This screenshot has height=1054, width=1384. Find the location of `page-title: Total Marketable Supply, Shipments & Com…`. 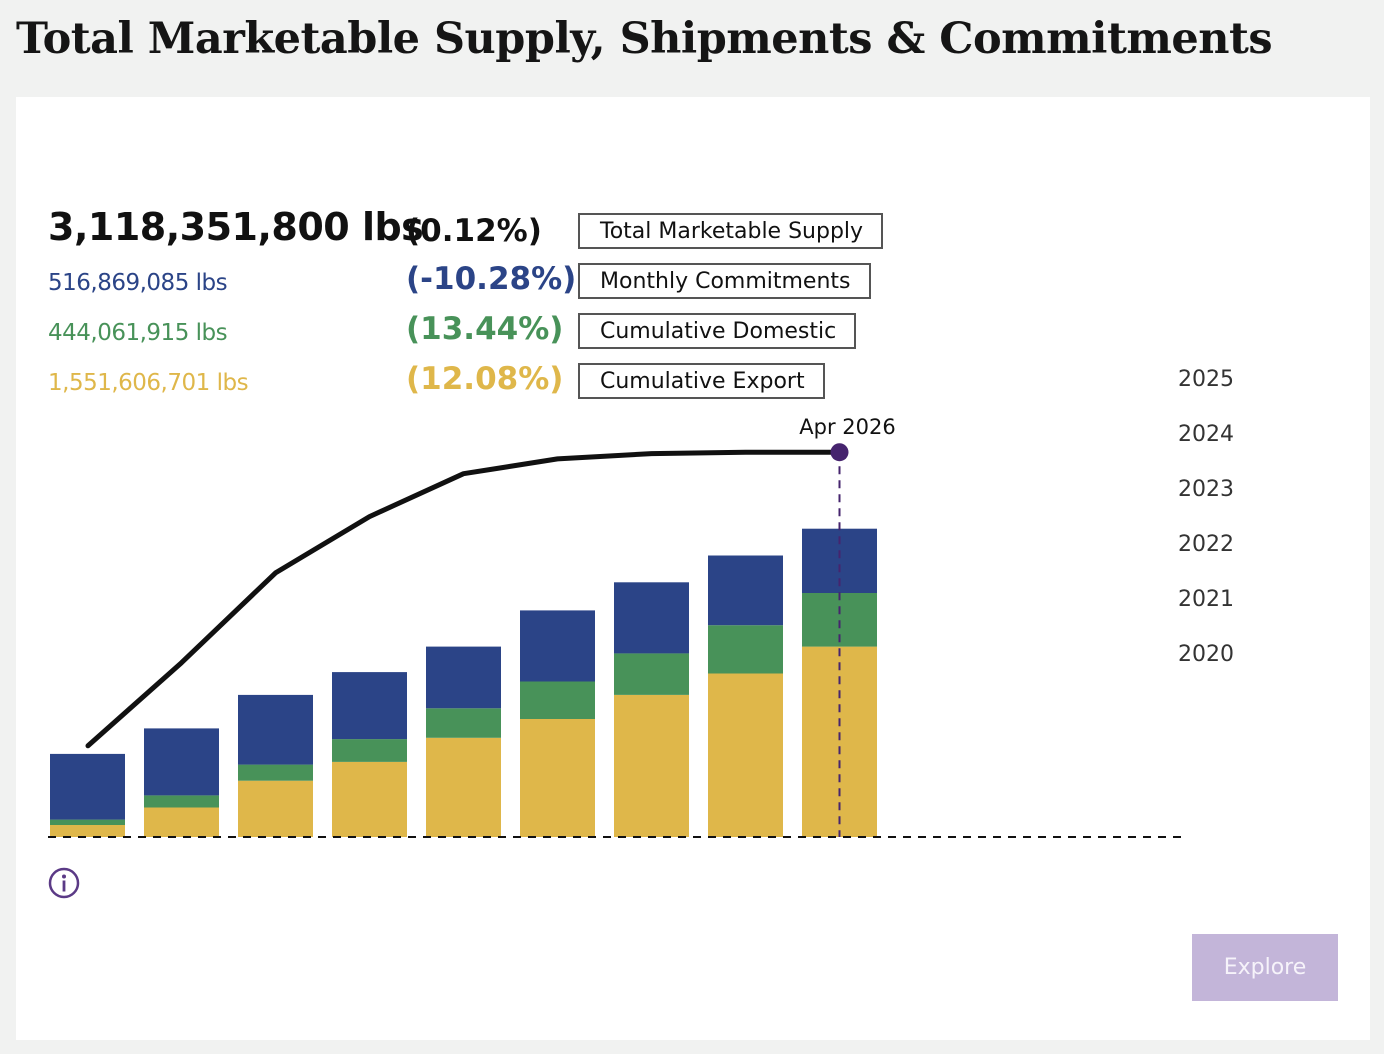

page-title: Total Marketable Supply, Shipments & Com… is located at coordinates (644, 39).